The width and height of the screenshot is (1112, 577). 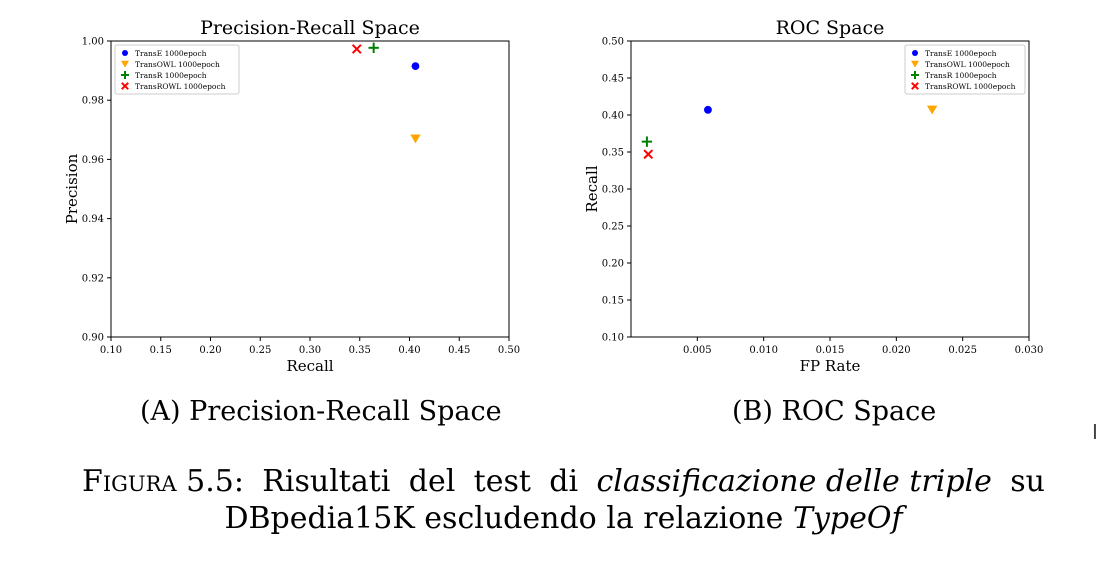 What do you see at coordinates (847, 518) in the screenshot?
I see `caption-italic-relation: TypeOf` at bounding box center [847, 518].